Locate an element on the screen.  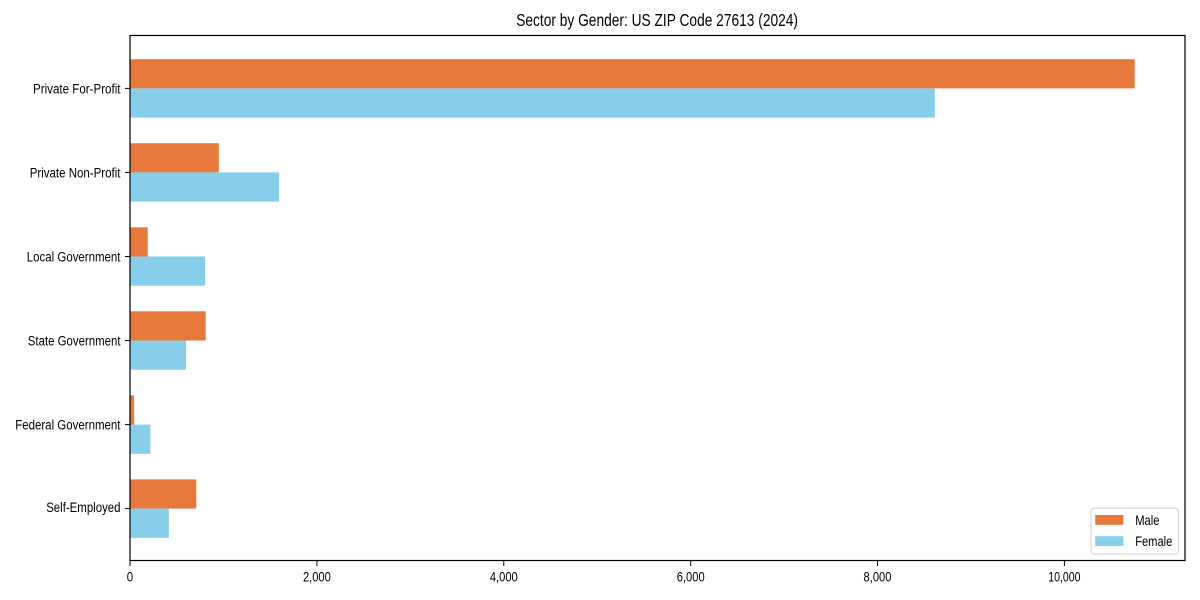
svg-text: 8,000 is located at coordinates (878, 576).